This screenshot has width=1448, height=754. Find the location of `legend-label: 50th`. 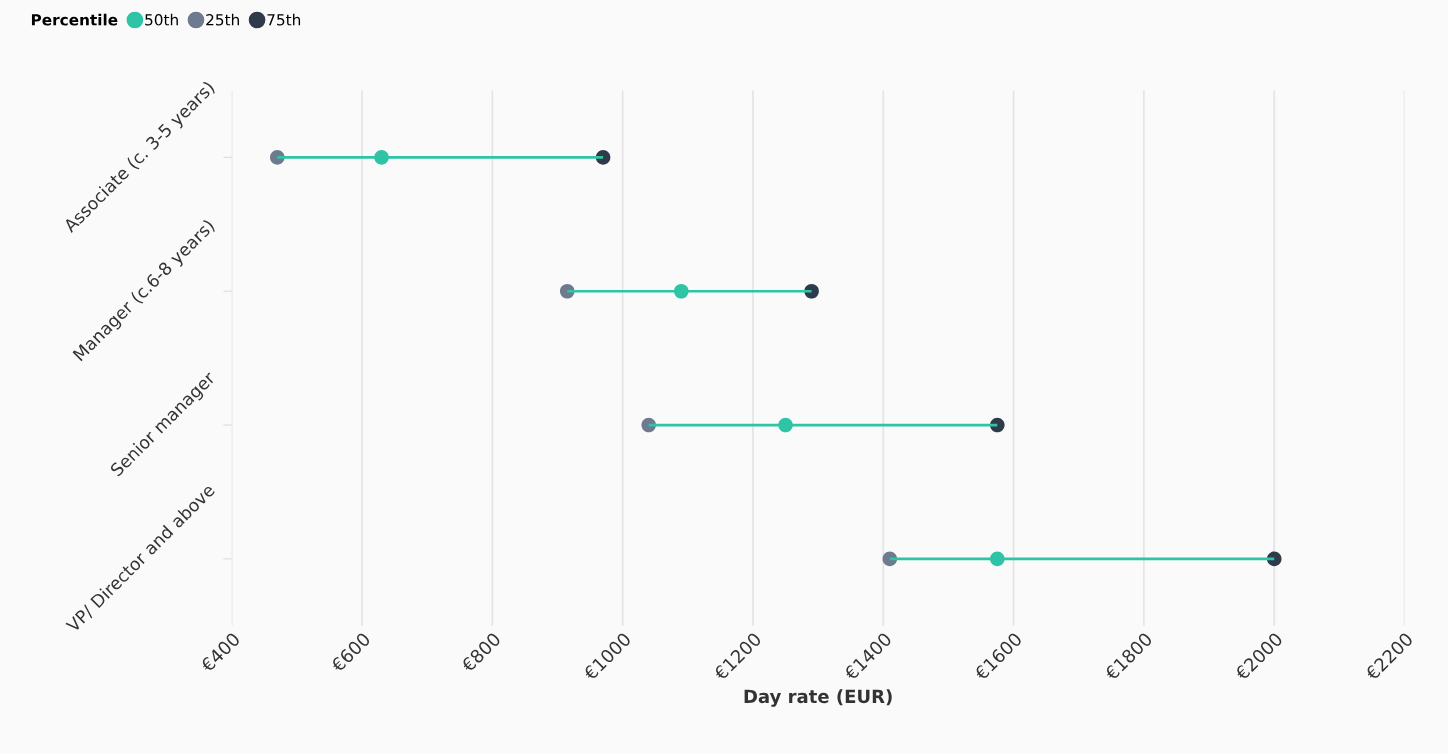

legend-label: 50th is located at coordinates (161, 19).